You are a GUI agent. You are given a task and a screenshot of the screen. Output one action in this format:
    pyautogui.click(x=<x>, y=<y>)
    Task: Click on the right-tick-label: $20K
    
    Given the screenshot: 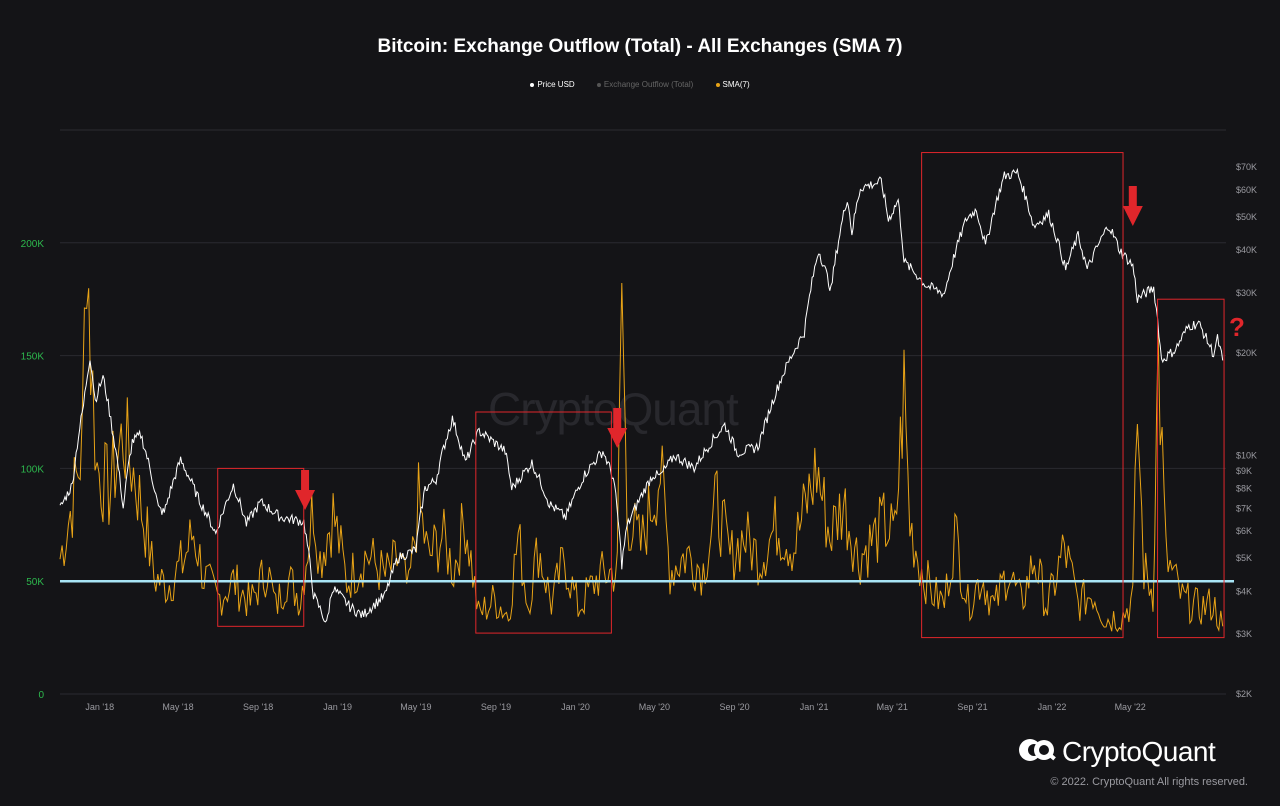 What is the action you would take?
    pyautogui.click(x=1246, y=353)
    